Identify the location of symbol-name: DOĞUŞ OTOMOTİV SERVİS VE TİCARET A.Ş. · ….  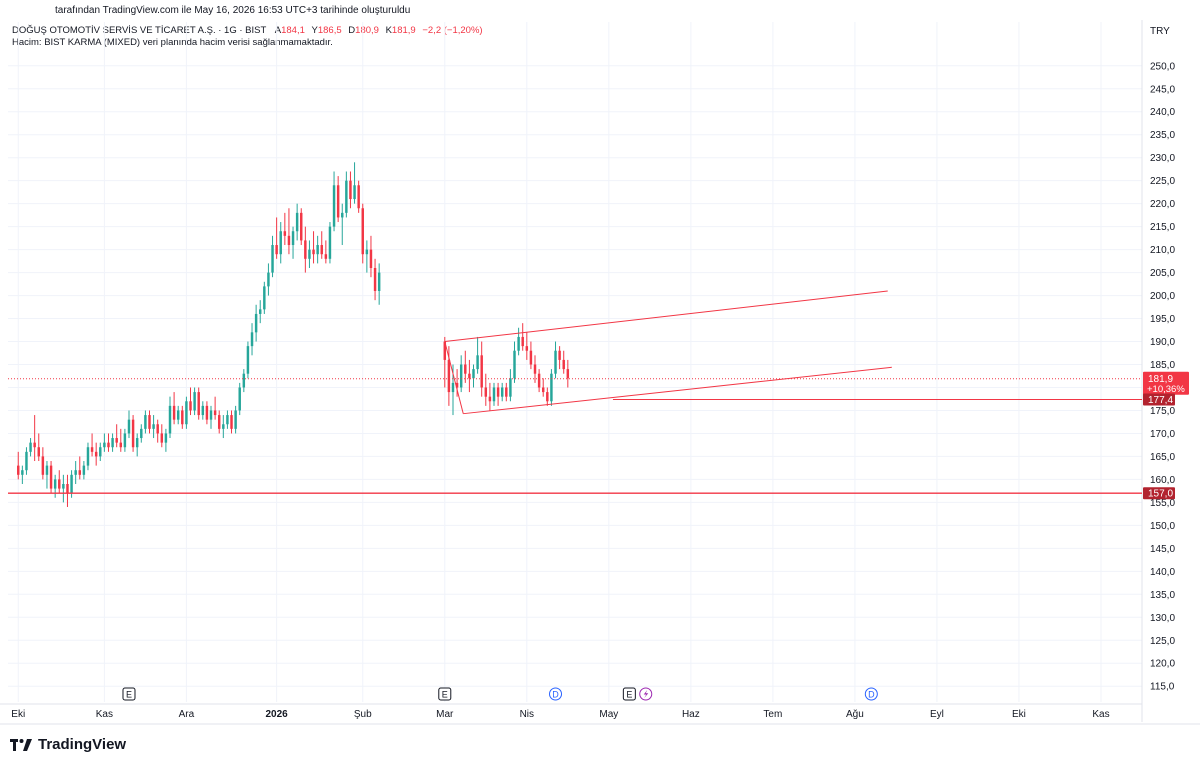
(139, 30).